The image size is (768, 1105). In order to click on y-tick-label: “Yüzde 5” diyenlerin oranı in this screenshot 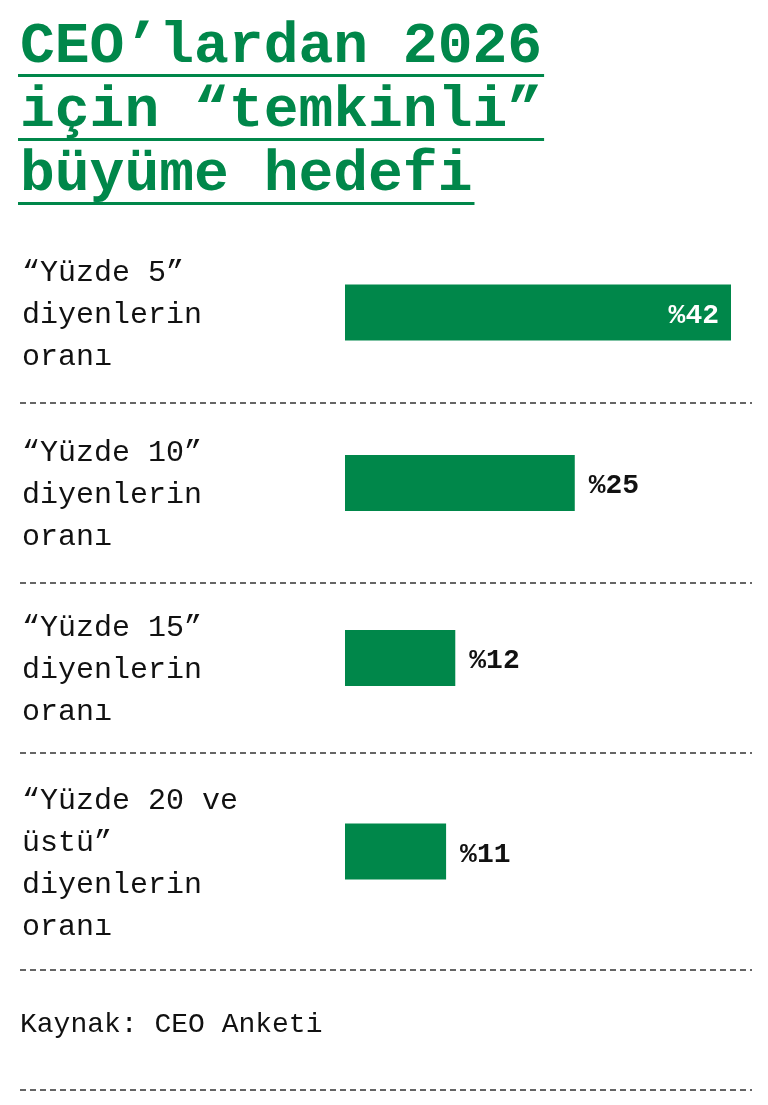, I will do `click(112, 314)`.